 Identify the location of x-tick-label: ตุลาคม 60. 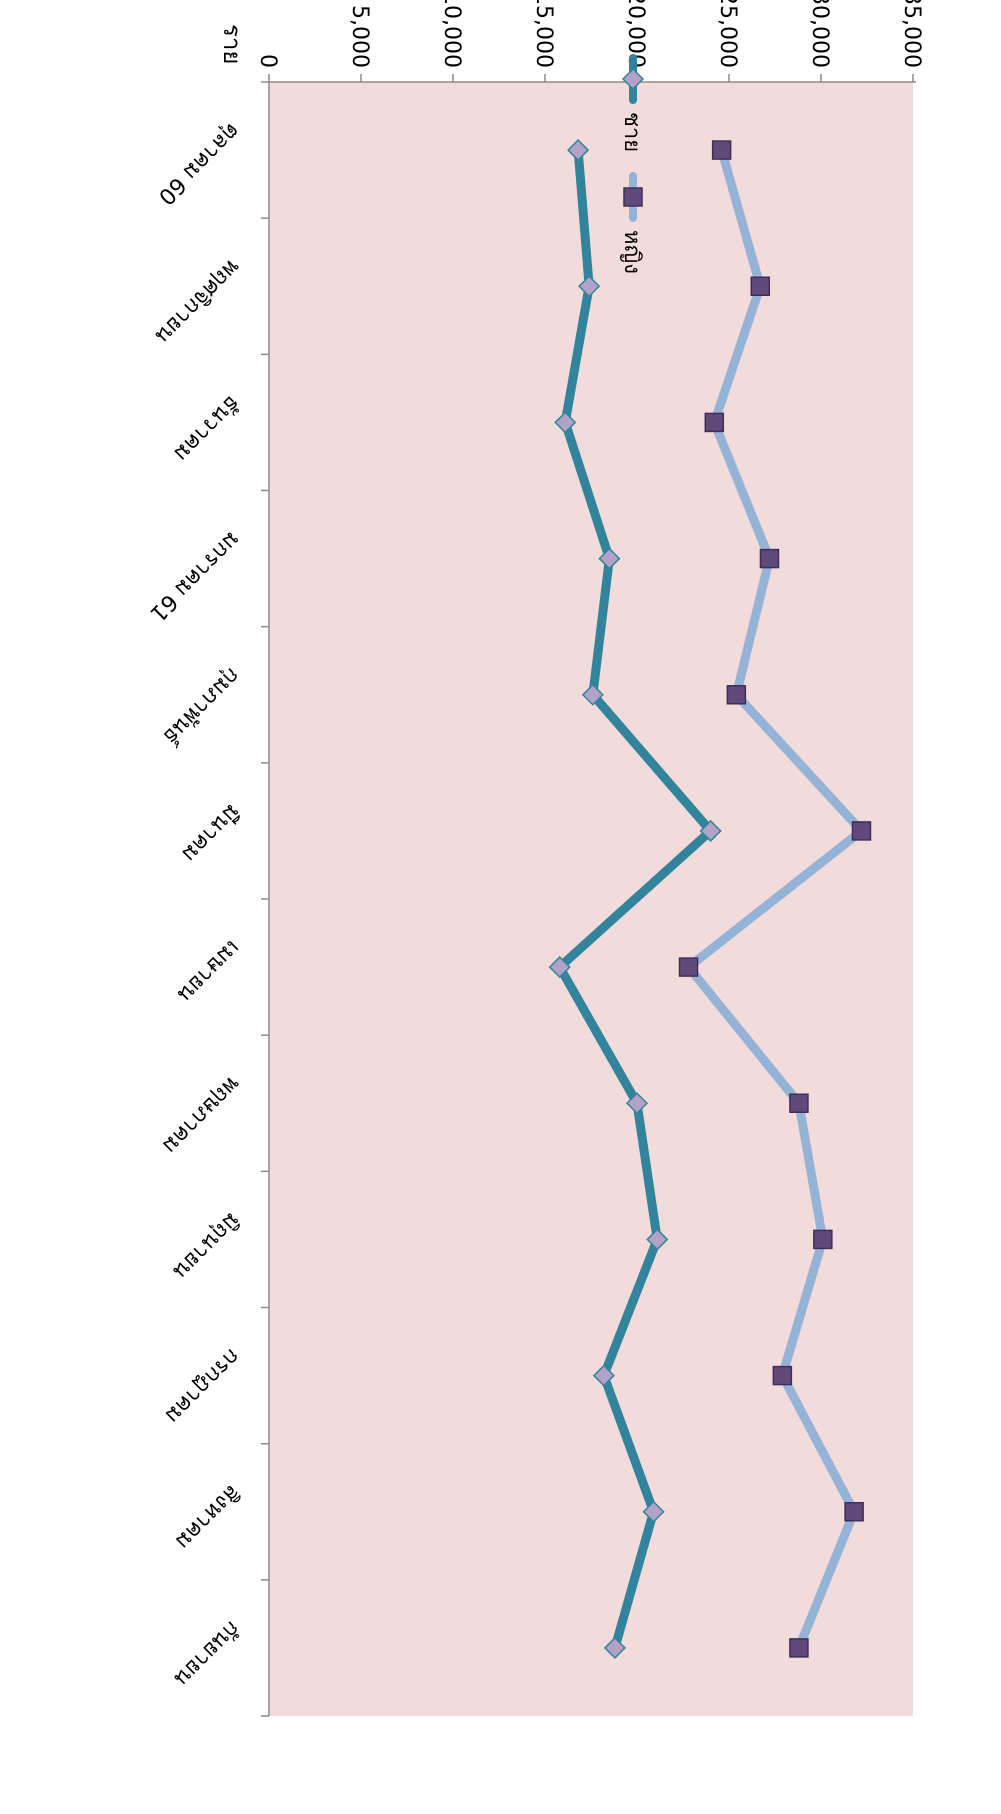
(198, 163).